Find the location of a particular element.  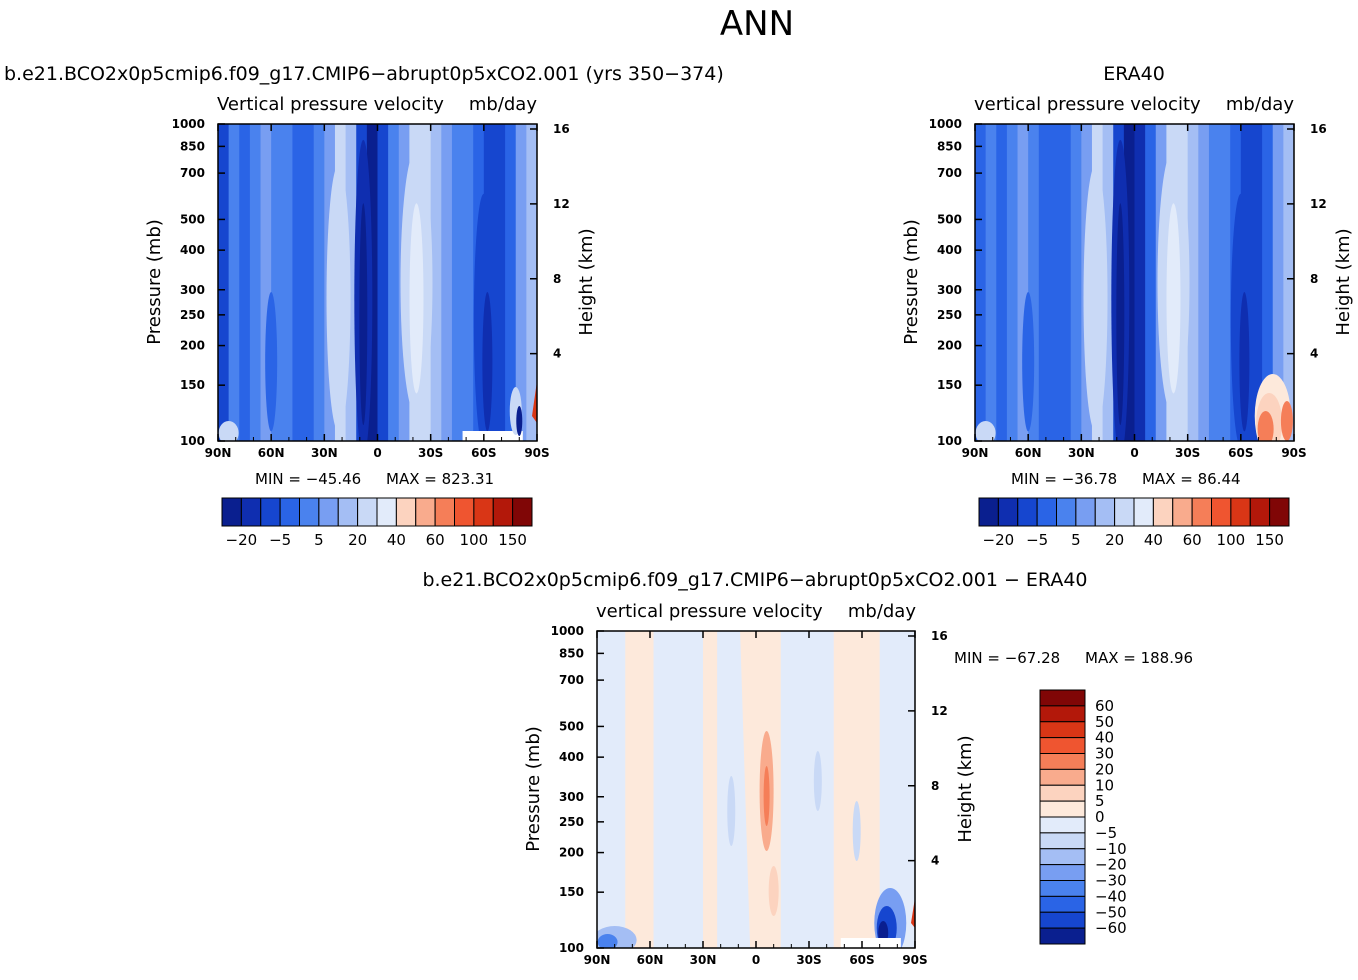

variable-label: Vertical pressure velocity is located at coordinates (330, 104).